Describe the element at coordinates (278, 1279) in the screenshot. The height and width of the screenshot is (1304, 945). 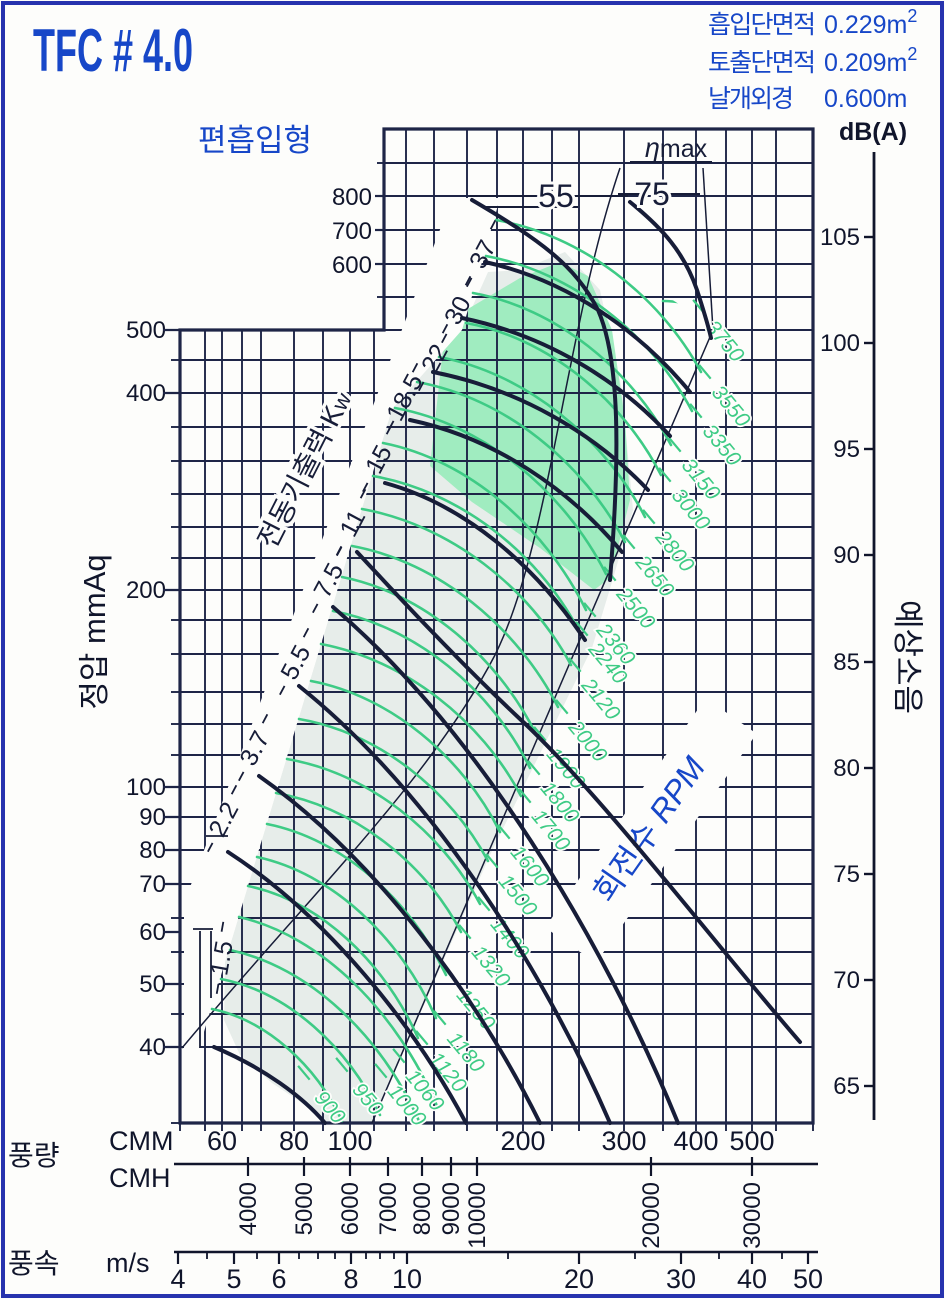
I see `svg-text: 6` at that location.